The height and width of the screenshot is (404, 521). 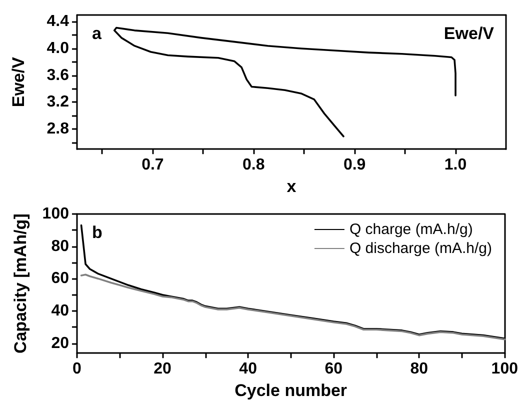 I want to click on y-axis-title: Capacity [mAh/g], so click(x=20, y=284).